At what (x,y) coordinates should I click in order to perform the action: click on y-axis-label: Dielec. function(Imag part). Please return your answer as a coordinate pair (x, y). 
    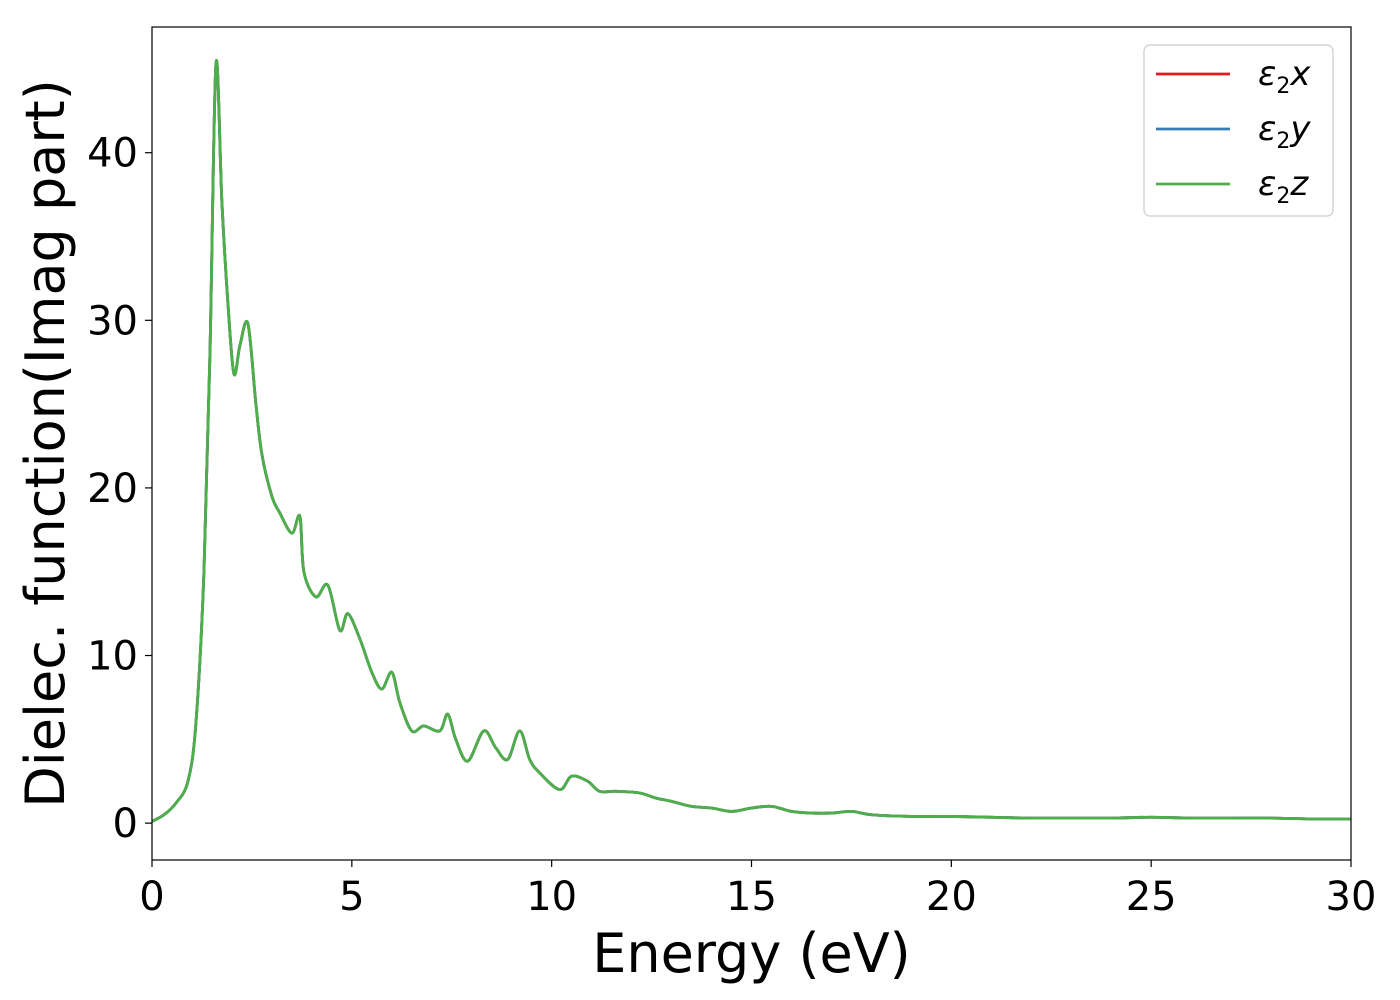
    Looking at the image, I should click on (45, 443).